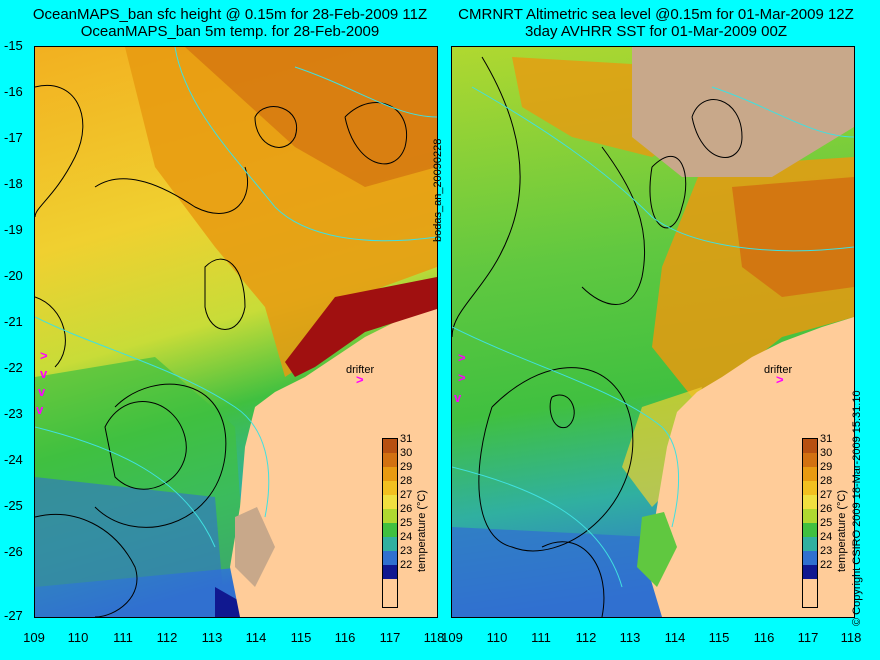 The height and width of the screenshot is (660, 880). What do you see at coordinates (778, 370) in the screenshot?
I see `drifter-label-right: drifter` at bounding box center [778, 370].